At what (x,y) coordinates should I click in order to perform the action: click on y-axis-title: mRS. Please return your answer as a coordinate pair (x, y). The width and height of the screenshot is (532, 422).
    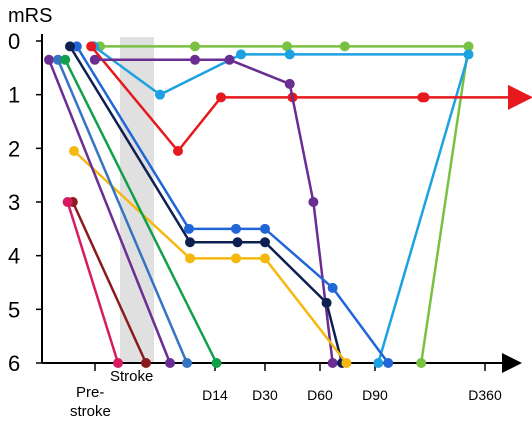
    Looking at the image, I should click on (30, 16).